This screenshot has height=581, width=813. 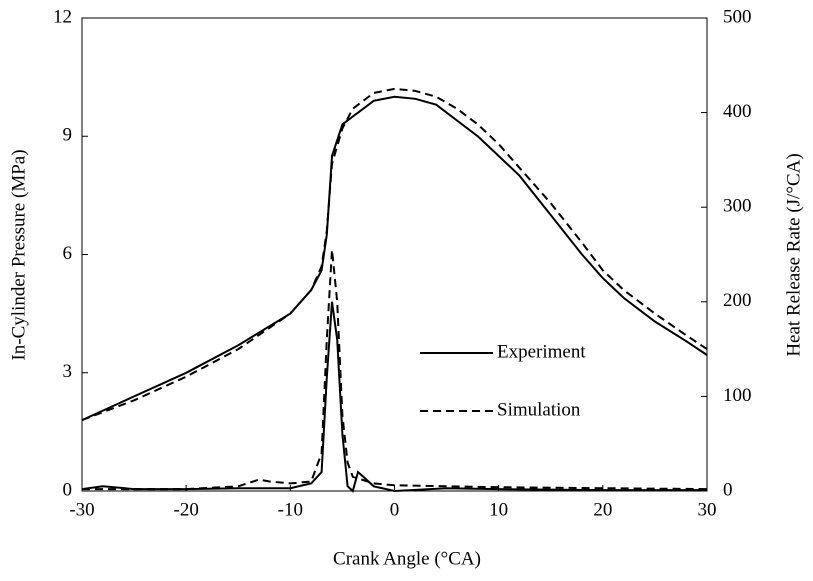 I want to click on x-tick-label: 10, so click(x=498, y=509).